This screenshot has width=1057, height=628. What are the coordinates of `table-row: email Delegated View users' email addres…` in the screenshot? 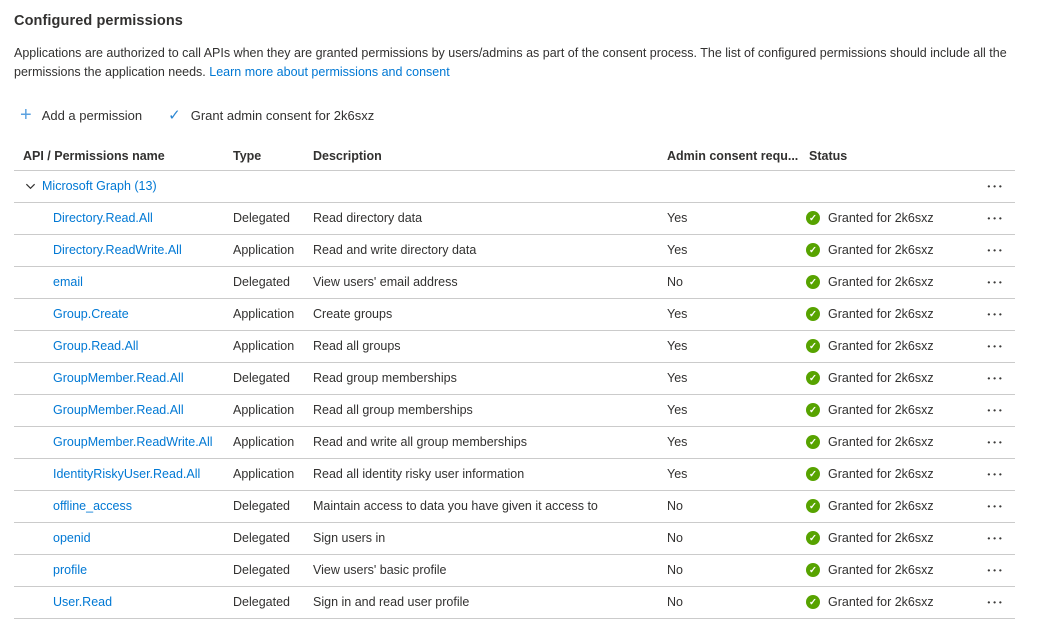 It's located at (514, 283).